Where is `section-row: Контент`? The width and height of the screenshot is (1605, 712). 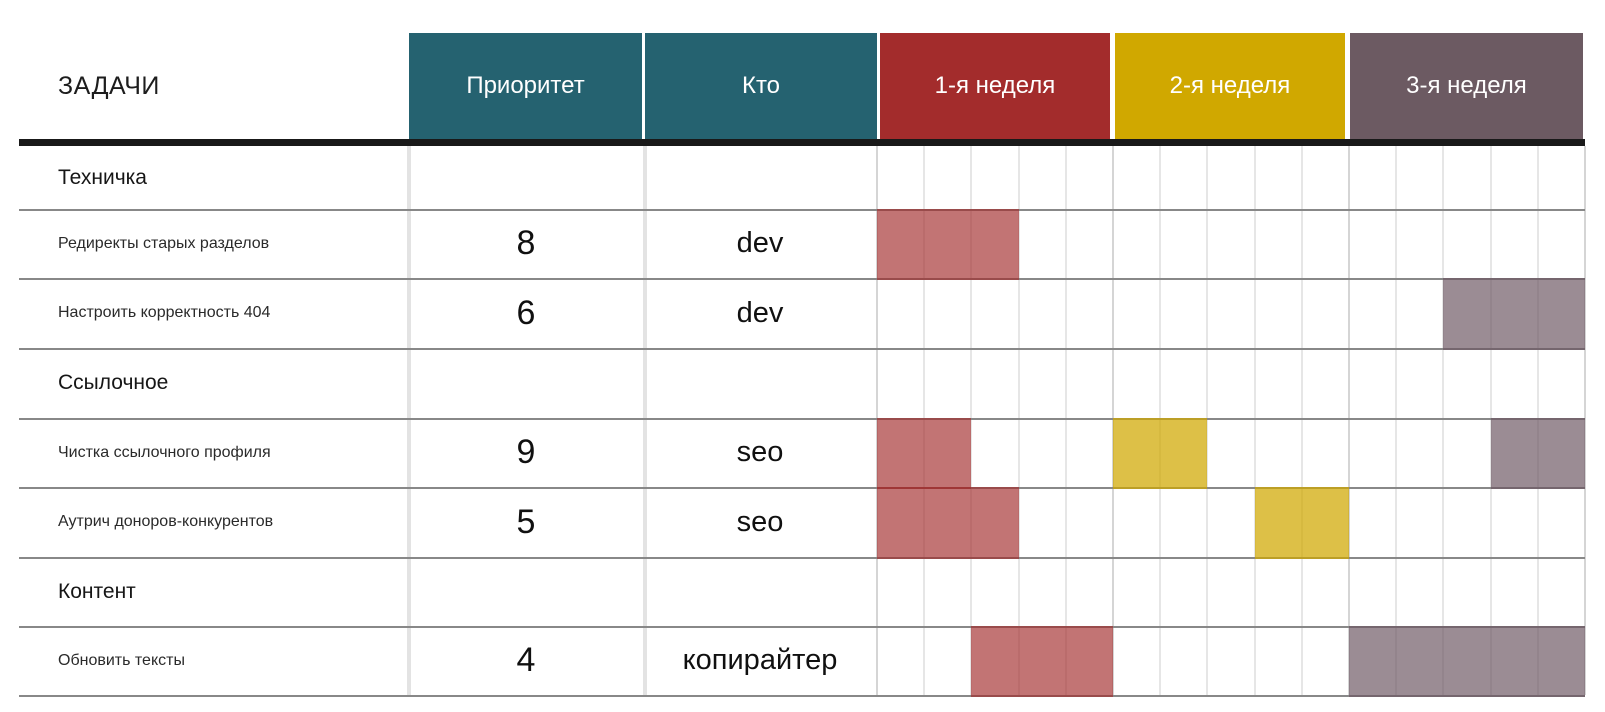 section-row: Контент is located at coordinates (802, 591).